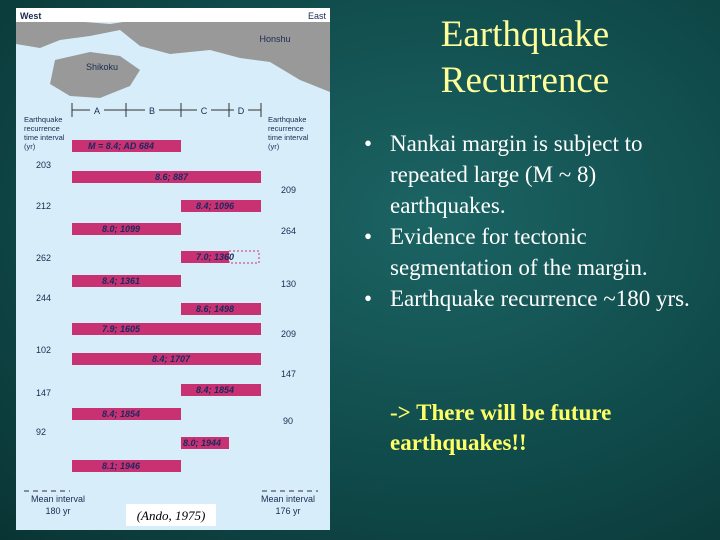 Image resolution: width=720 pixels, height=540 pixels. What do you see at coordinates (121, 229) in the screenshot?
I see `svg-text: 8.0; 1099` at bounding box center [121, 229].